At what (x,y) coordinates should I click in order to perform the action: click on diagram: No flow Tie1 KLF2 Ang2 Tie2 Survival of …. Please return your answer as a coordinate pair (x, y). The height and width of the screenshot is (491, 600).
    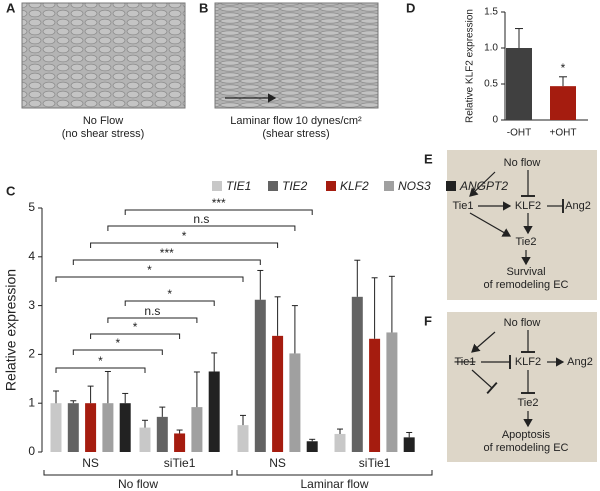
    Looking at the image, I should click on (522, 225).